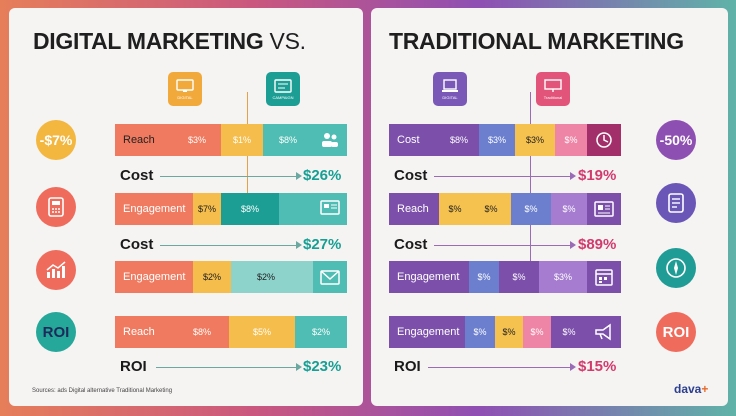 This screenshot has width=736, height=416. I want to click on brand-logo: dava+, so click(691, 389).